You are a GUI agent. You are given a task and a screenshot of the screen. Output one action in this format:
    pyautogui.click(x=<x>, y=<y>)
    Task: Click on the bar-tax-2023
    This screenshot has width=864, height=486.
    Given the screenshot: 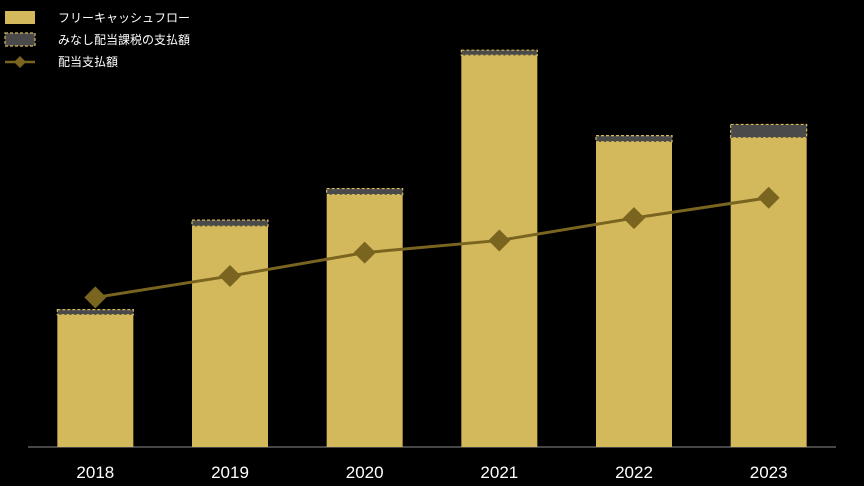 What is the action you would take?
    pyautogui.click(x=769, y=131)
    